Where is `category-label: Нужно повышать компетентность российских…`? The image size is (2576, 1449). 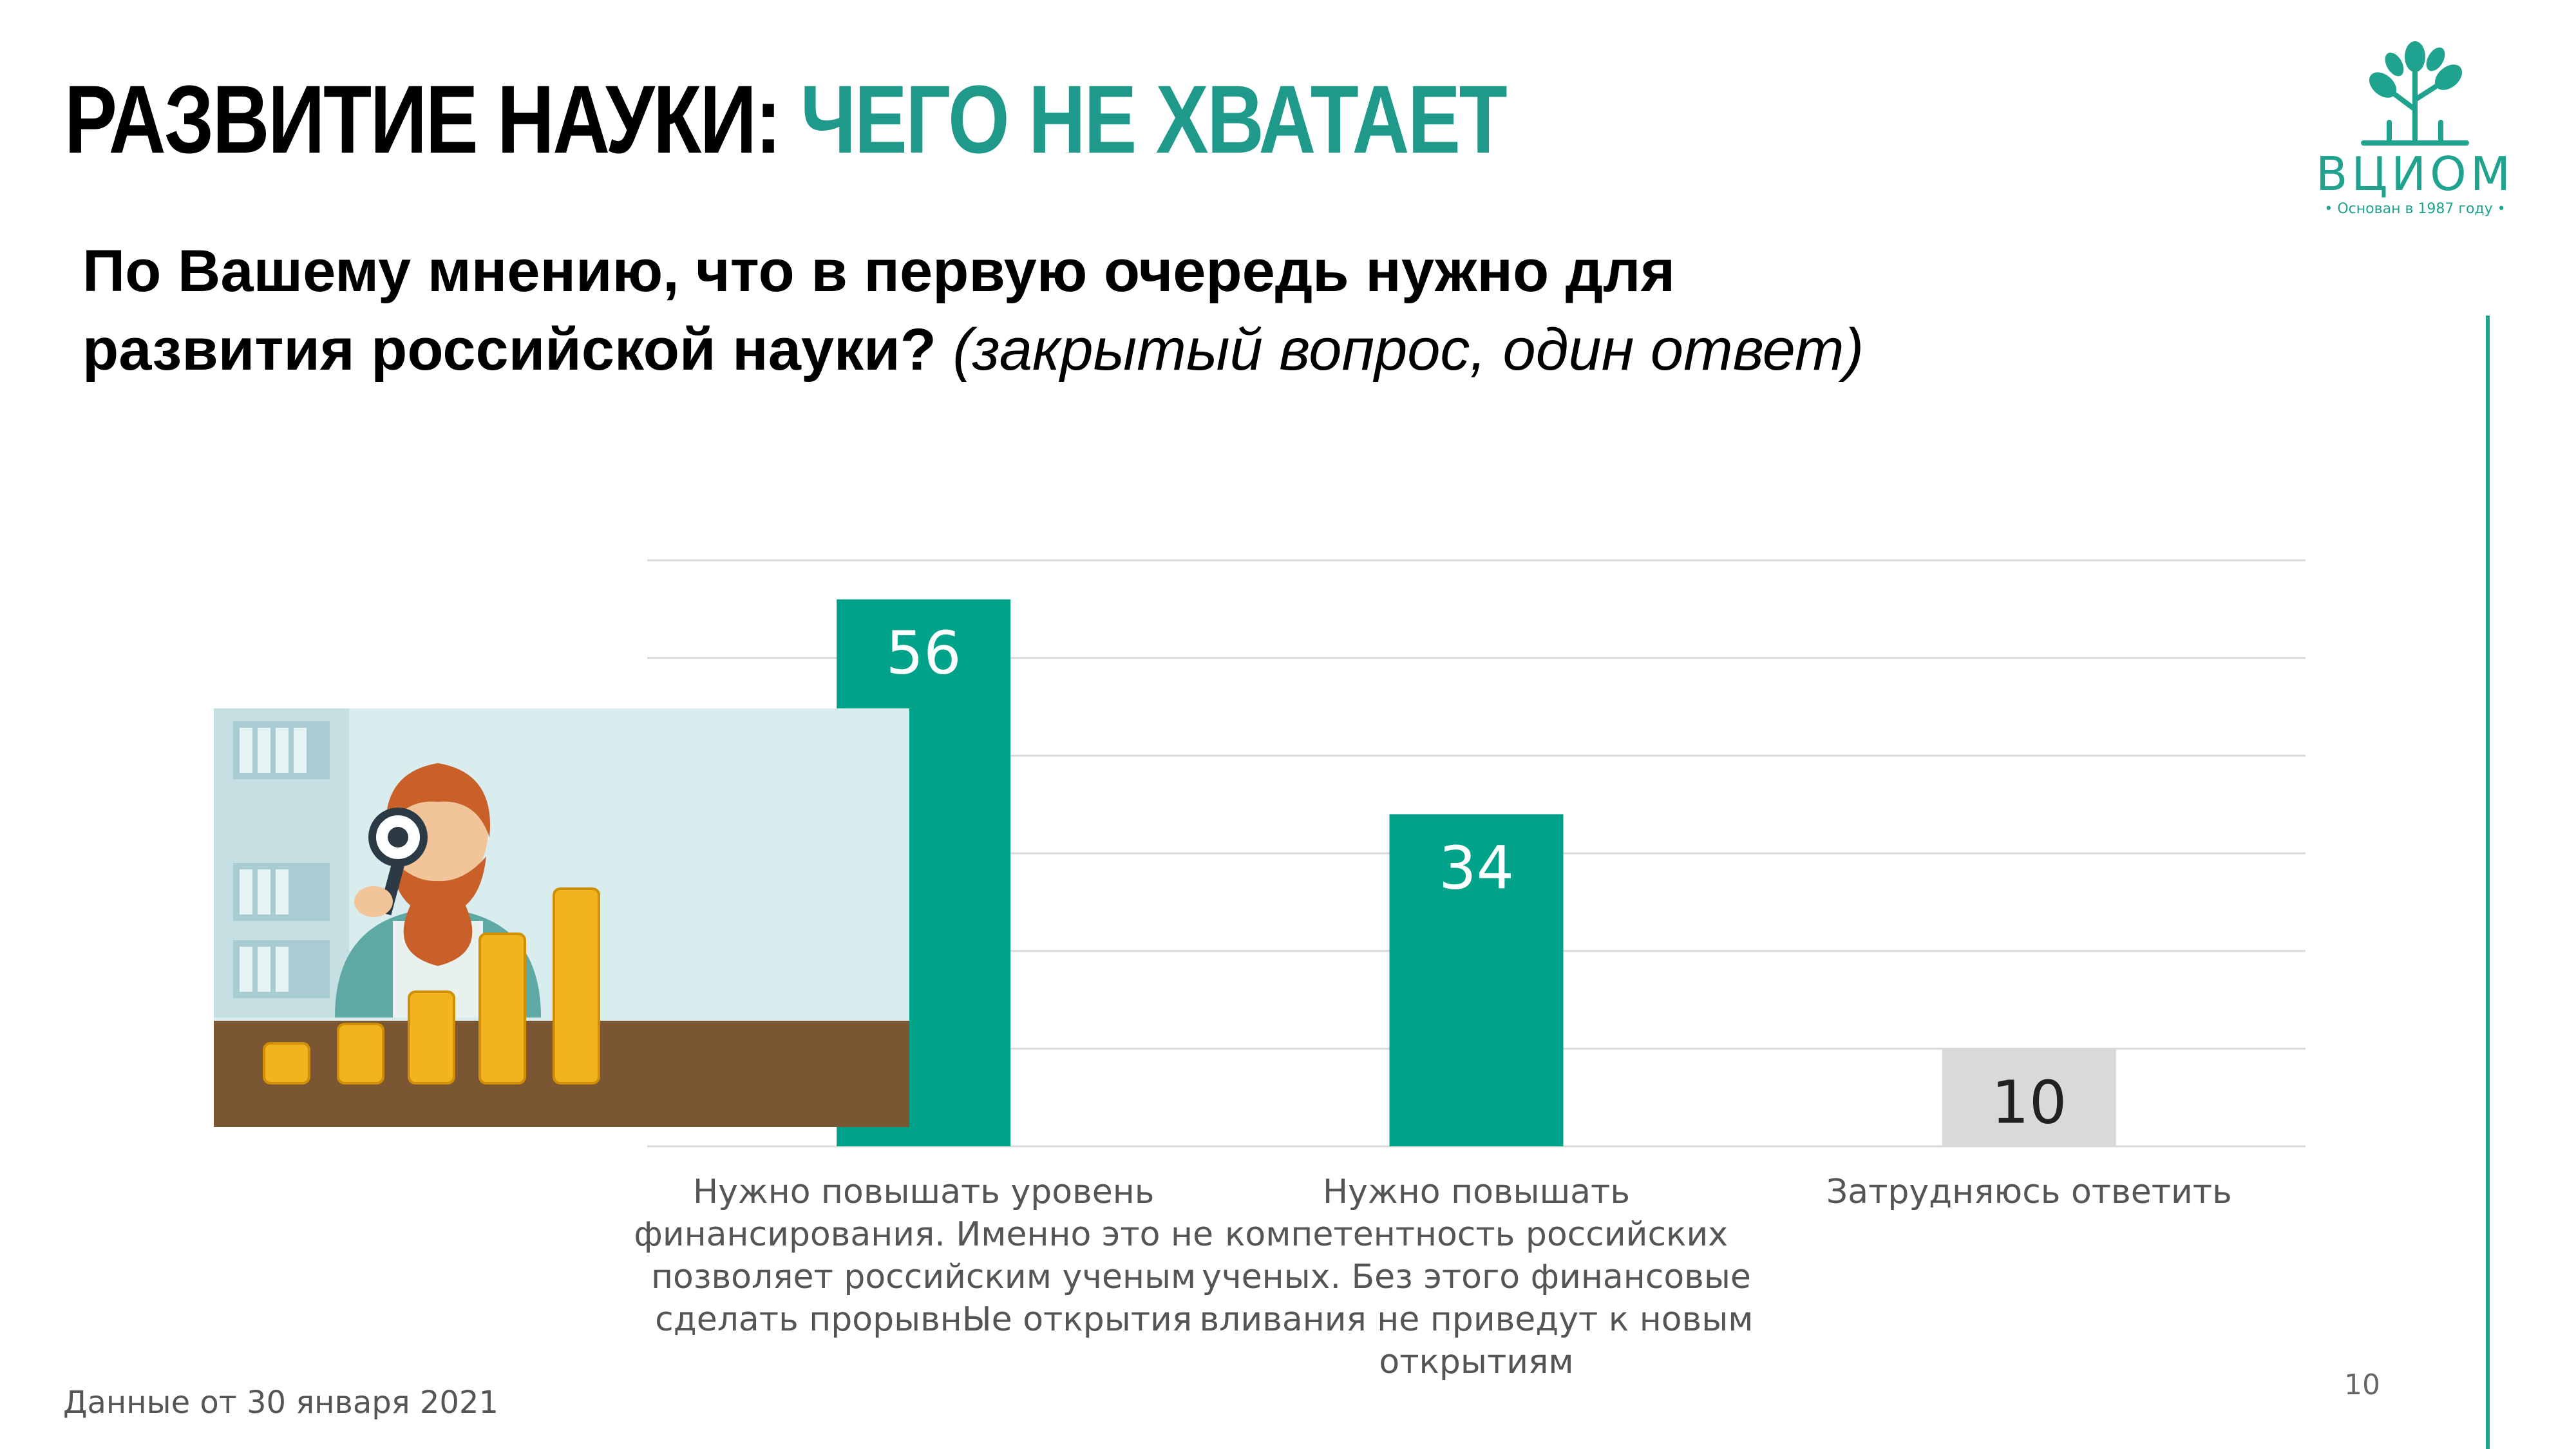 category-label: Нужно повышать компетентность российских… is located at coordinates (1477, 1277).